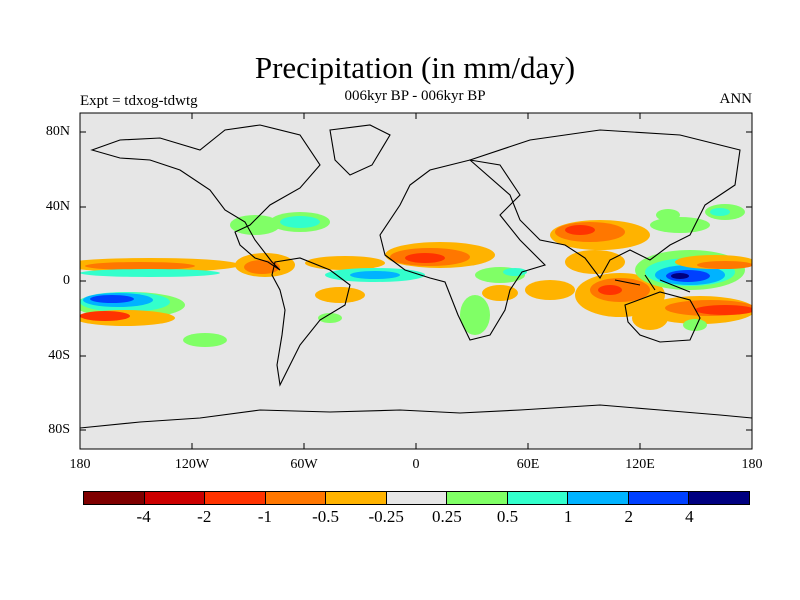 Image resolution: width=800 pixels, height=600 pixels. I want to click on sahel-red, so click(425, 258).